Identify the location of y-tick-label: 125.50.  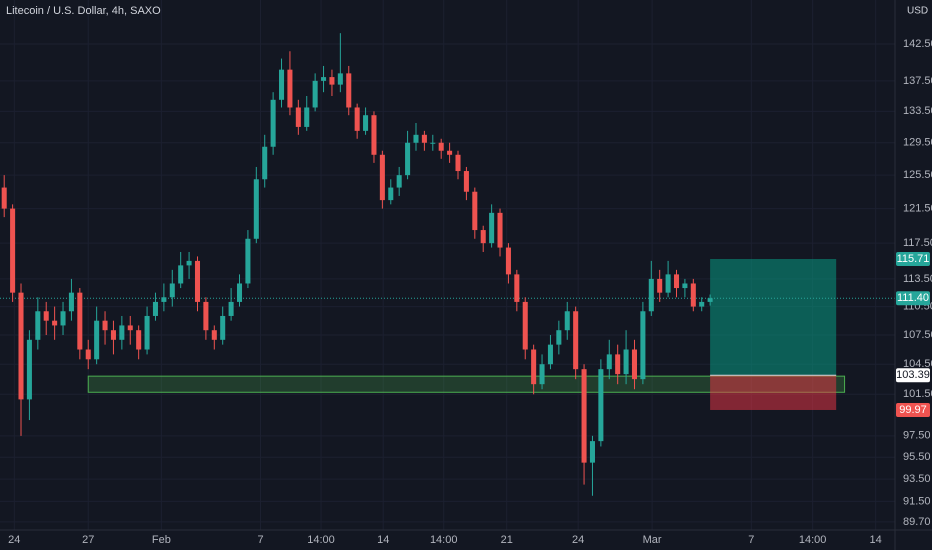
(917, 175).